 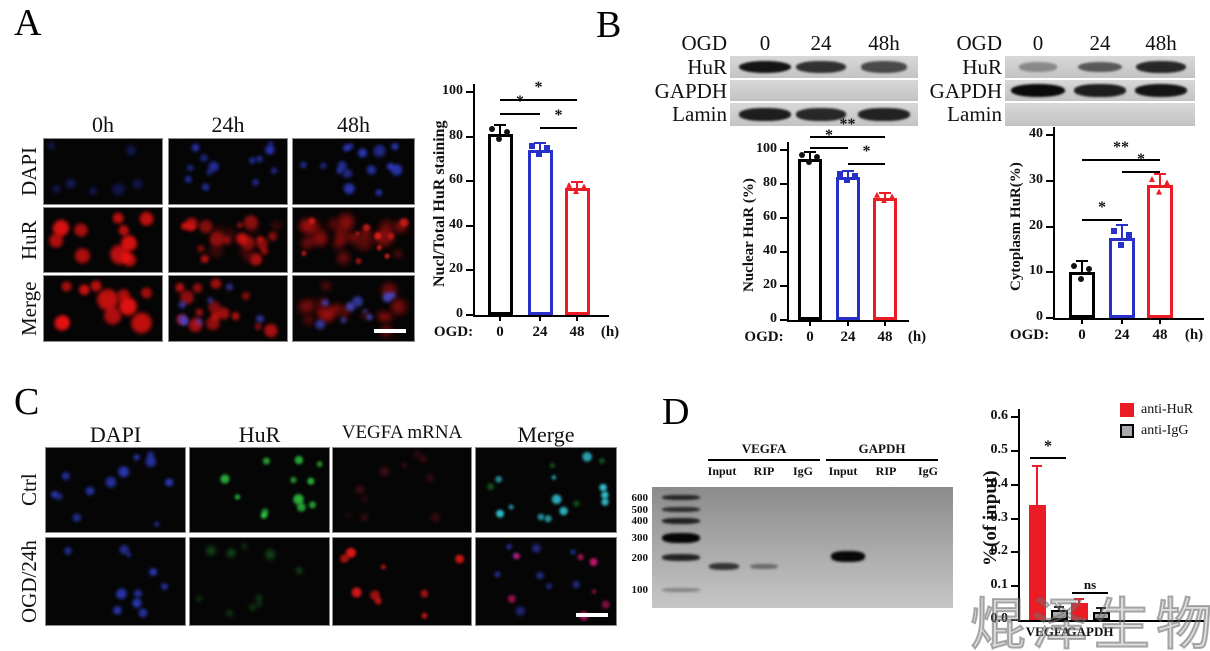 I want to click on legend-label: anti-HuR, so click(x=1167, y=409).